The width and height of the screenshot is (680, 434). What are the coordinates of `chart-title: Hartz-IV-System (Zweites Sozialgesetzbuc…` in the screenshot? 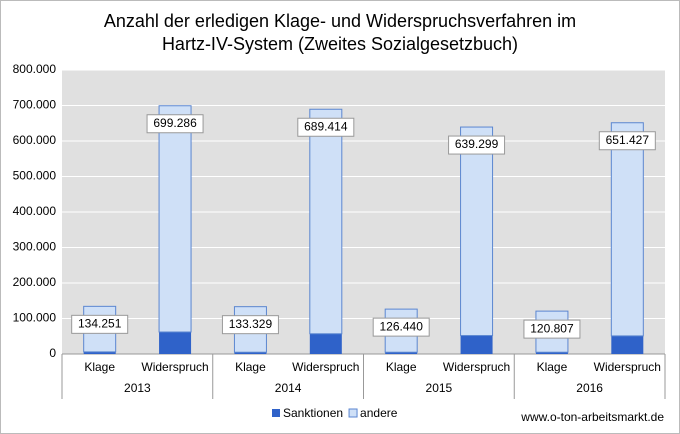 It's located at (340, 44).